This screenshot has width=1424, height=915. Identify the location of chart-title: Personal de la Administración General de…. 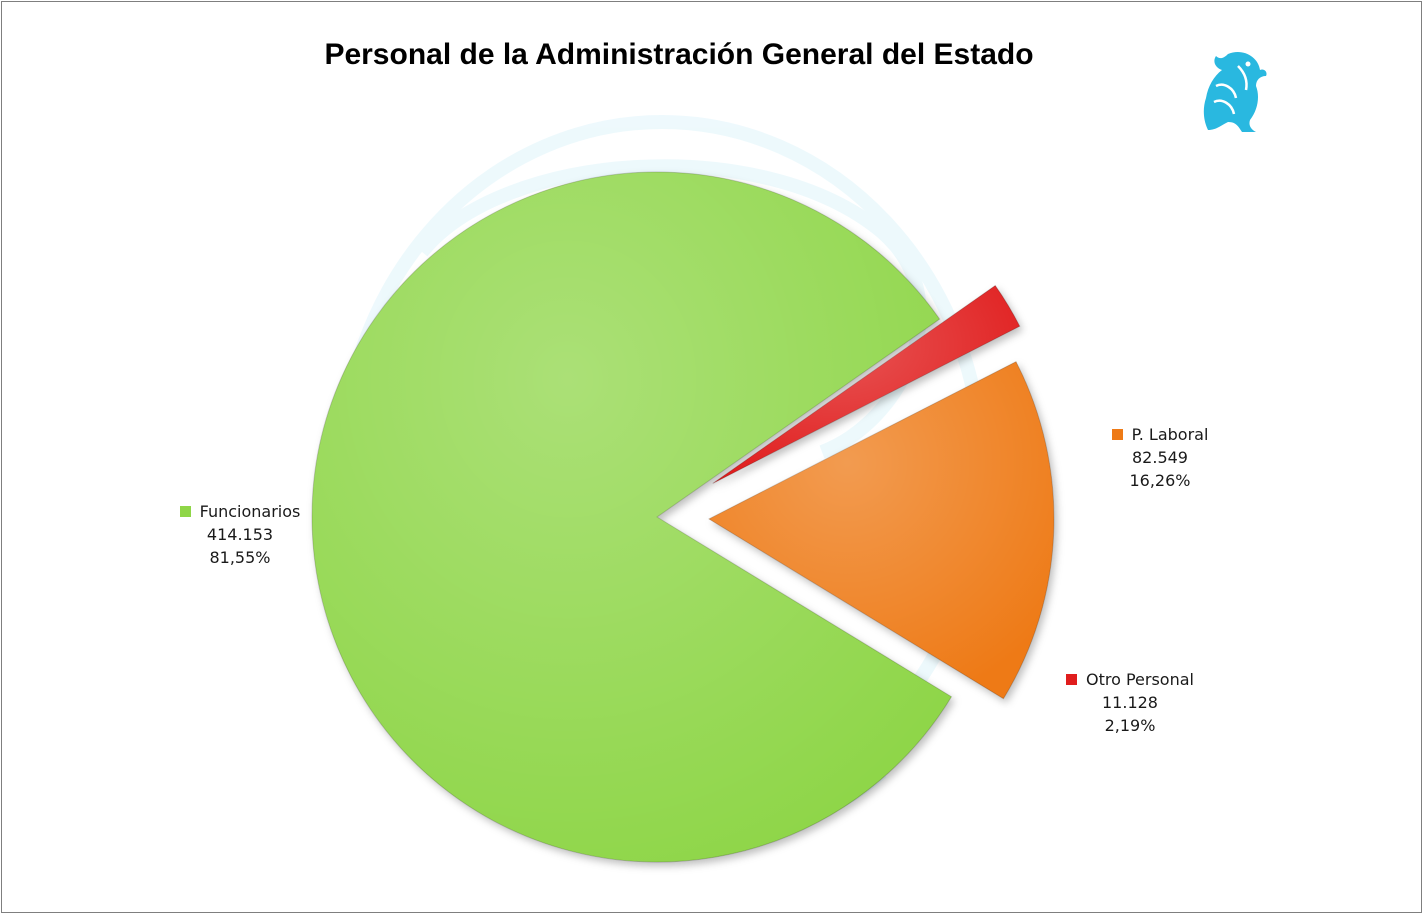
(679, 54).